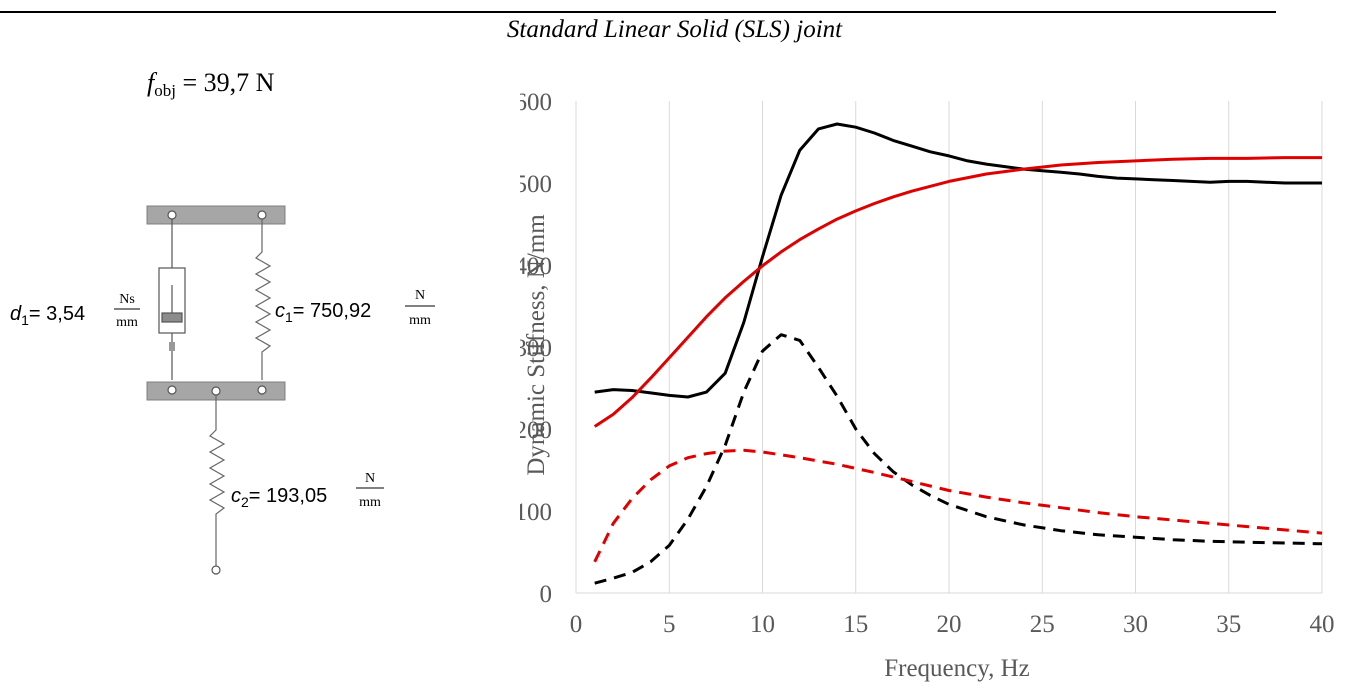 The width and height of the screenshot is (1349, 689). Describe the element at coordinates (957, 668) in the screenshot. I see `x-axis-label: Frequency, Hz` at that location.